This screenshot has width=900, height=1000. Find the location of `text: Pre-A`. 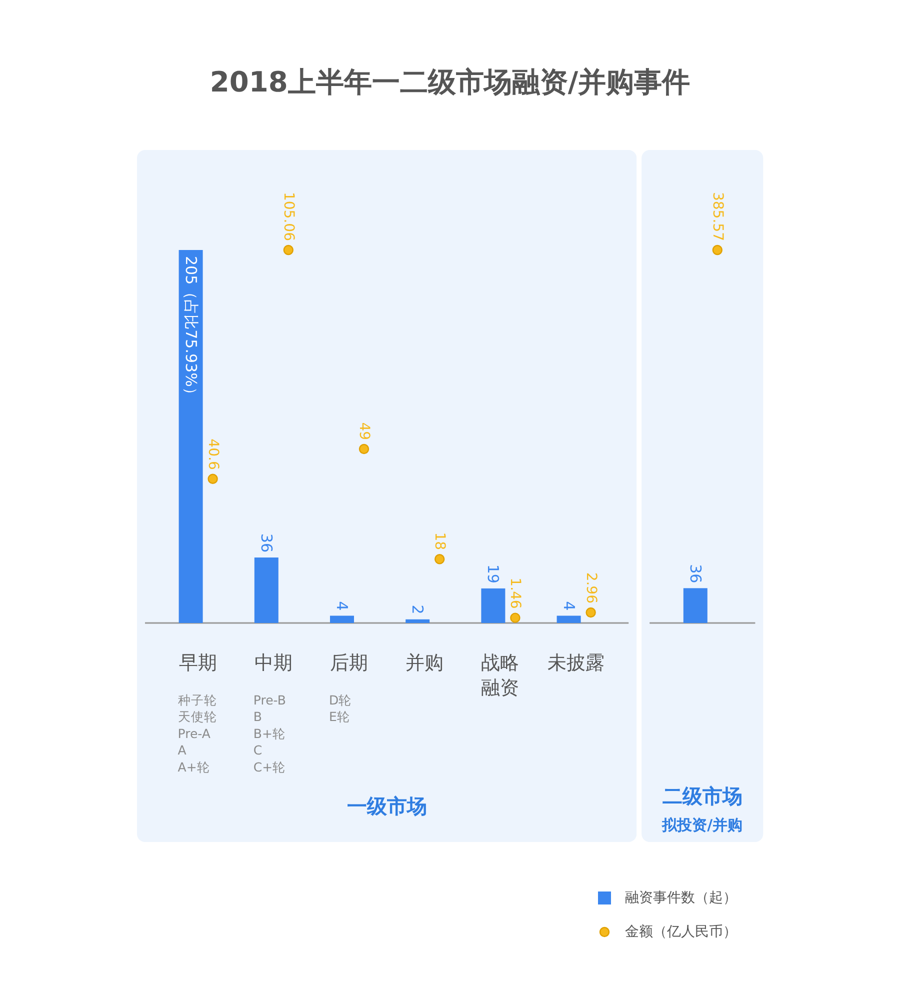

text: Pre-A is located at coordinates (194, 733).